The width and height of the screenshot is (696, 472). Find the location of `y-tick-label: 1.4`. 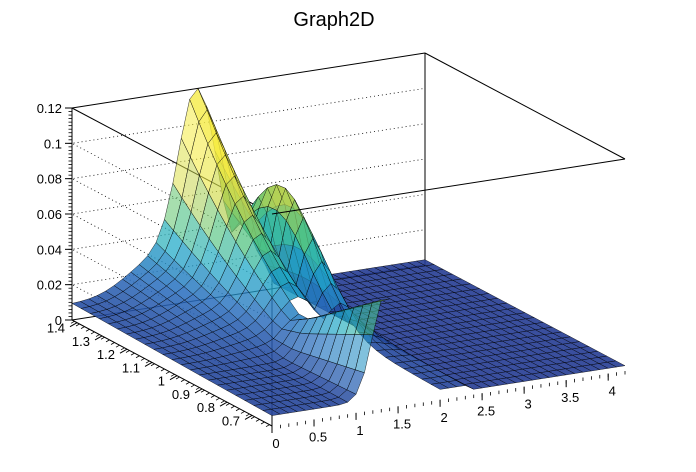

y-tick-label: 1.4 is located at coordinates (56, 328).